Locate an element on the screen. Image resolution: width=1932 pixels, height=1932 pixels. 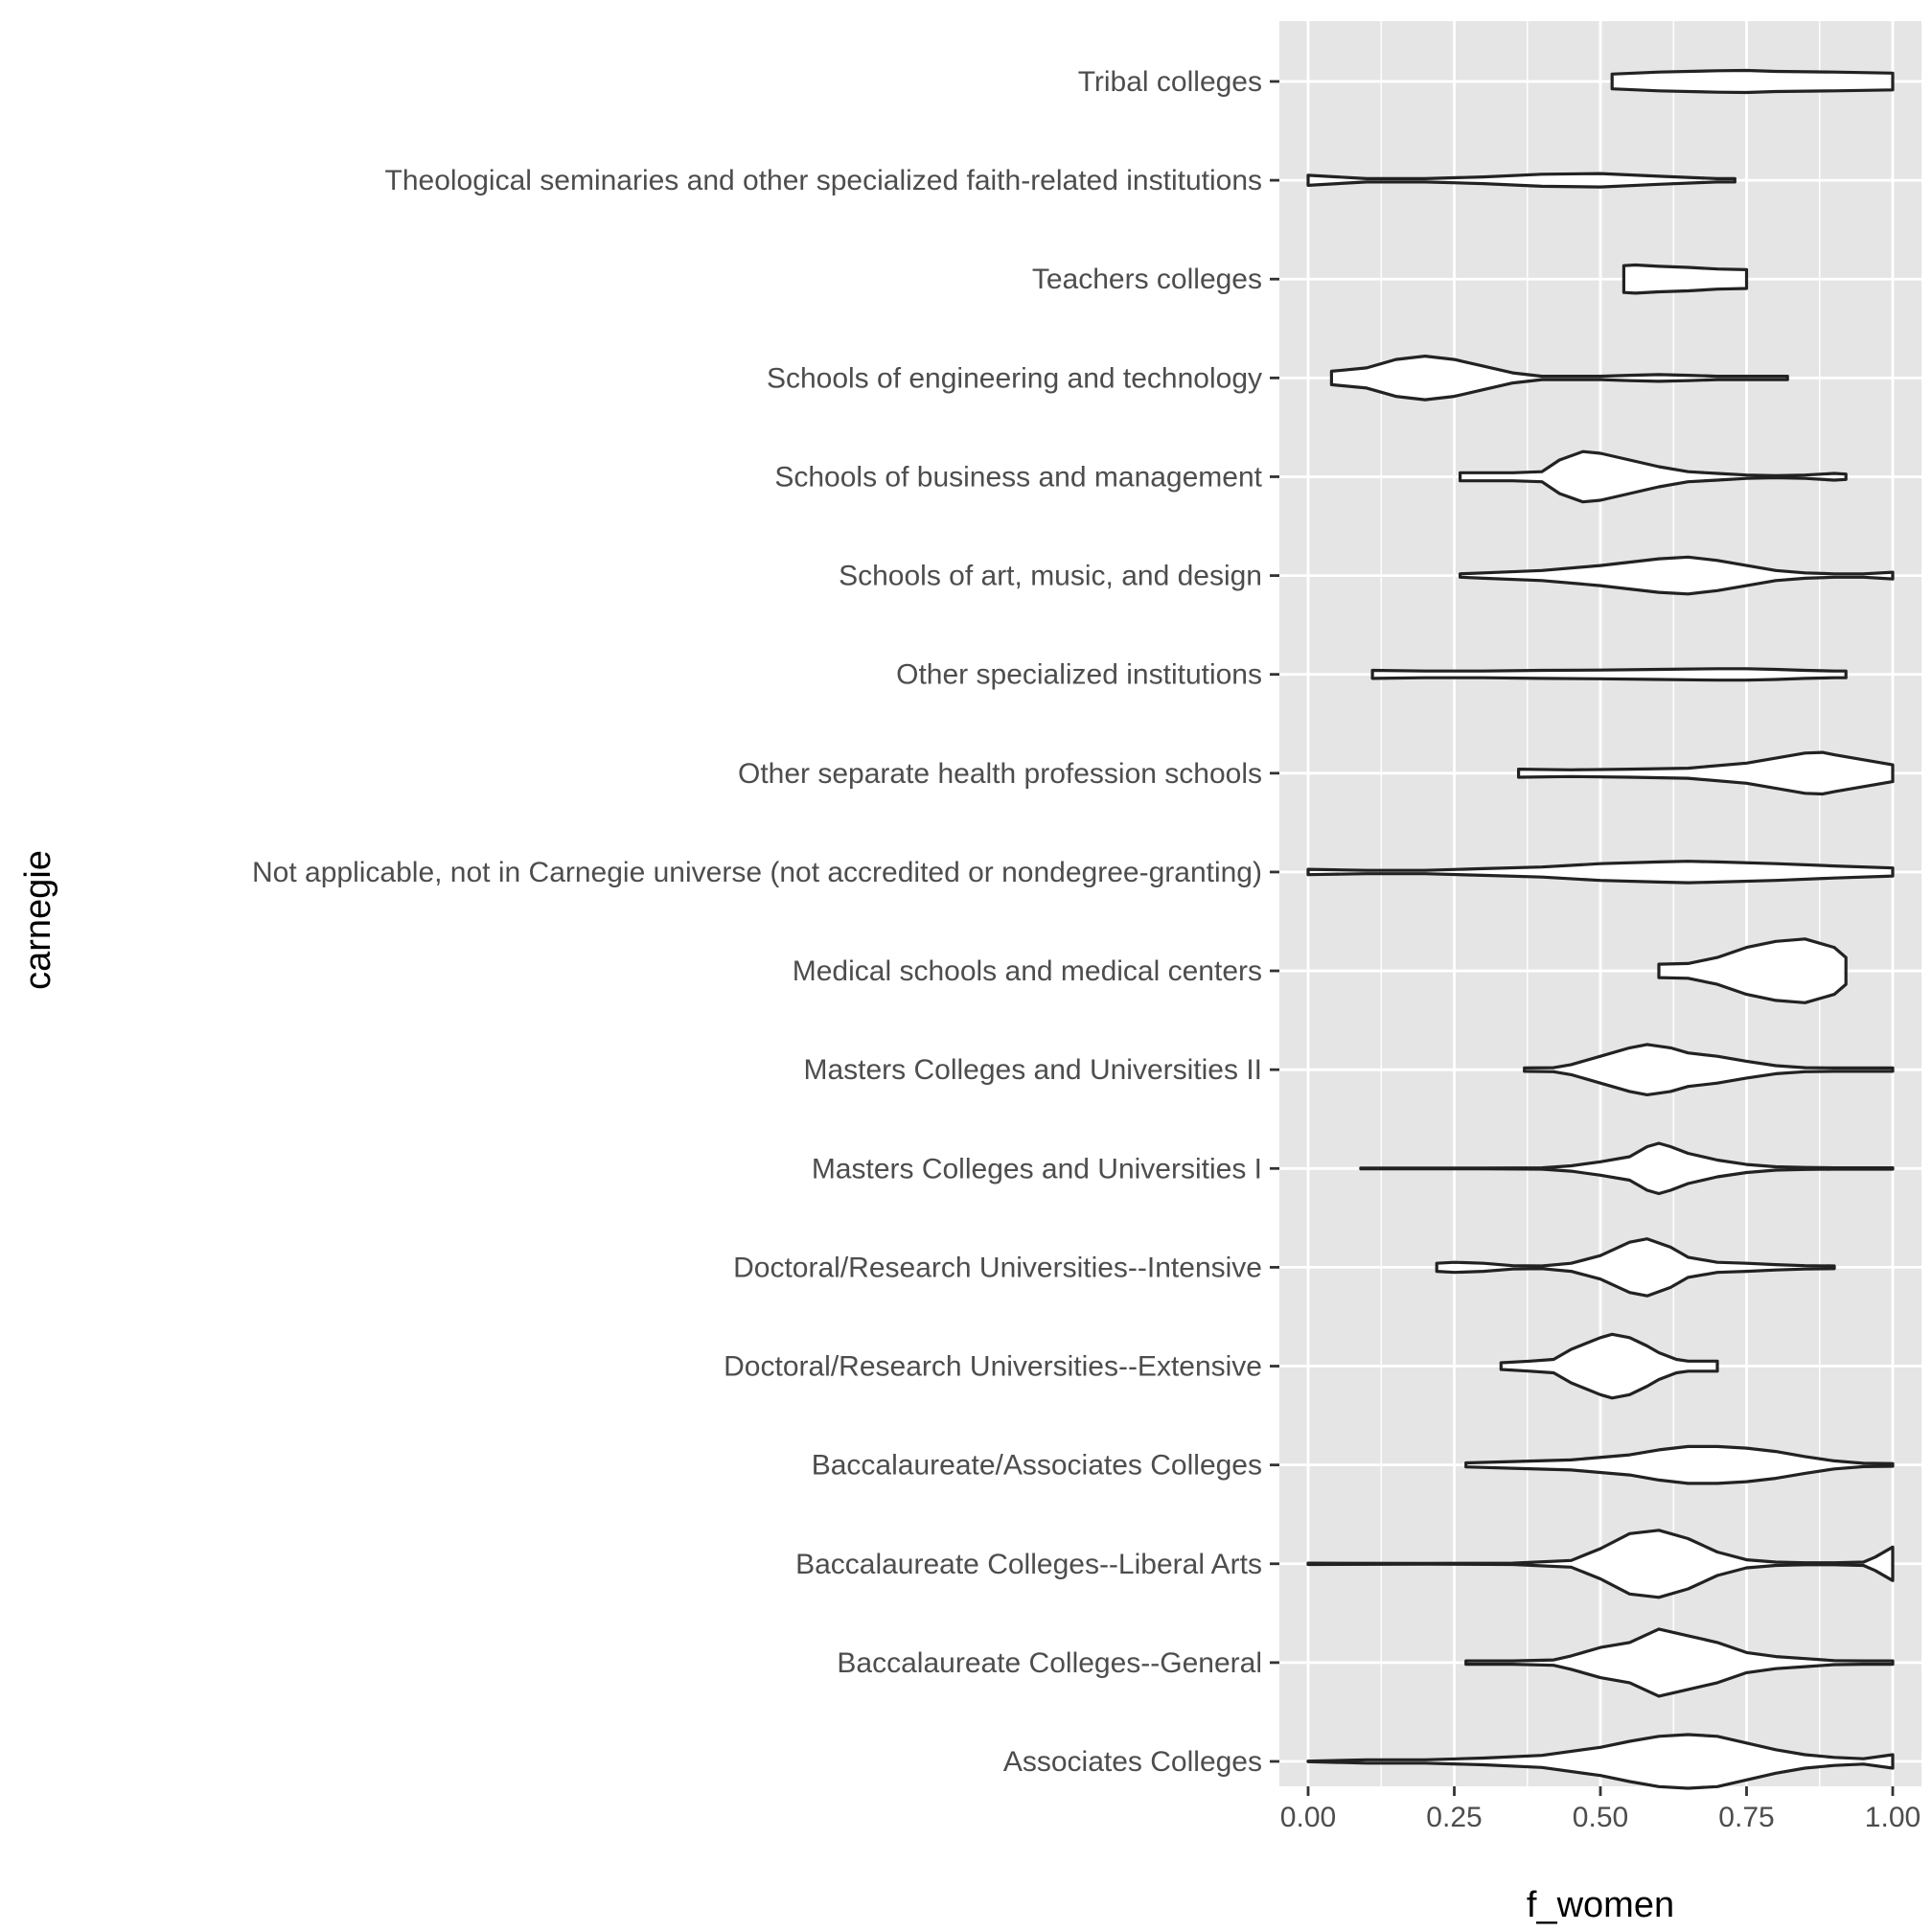
y-tick-label: Masters Colleges and Universities I is located at coordinates (1037, 1168).